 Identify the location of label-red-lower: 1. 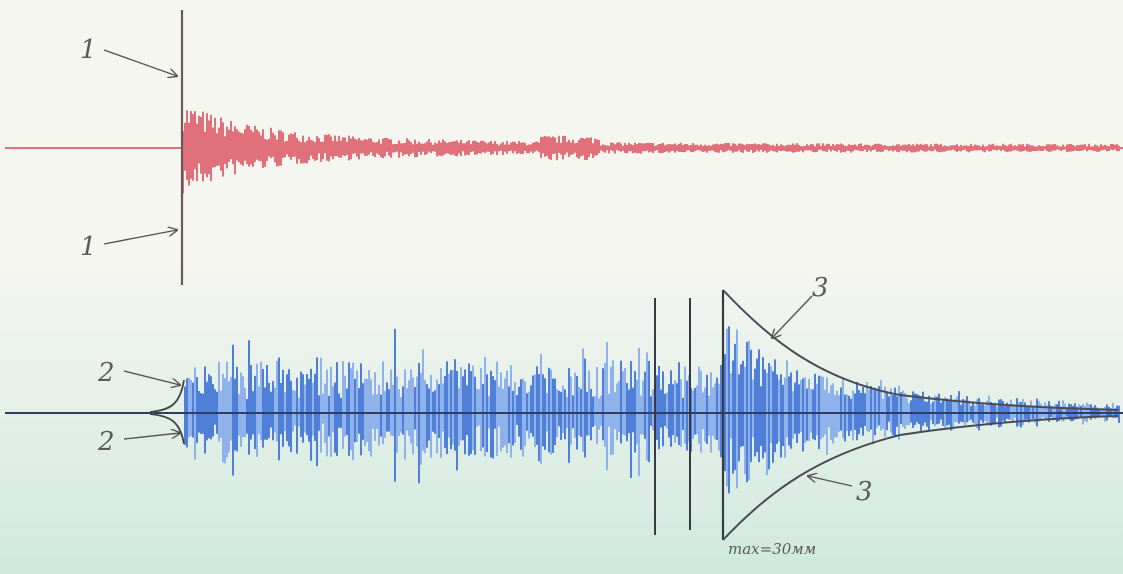
(88, 247).